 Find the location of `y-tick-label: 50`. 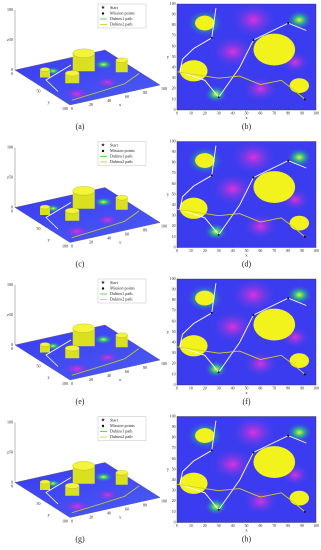

y-tick-label: 50 is located at coordinates (174, 332).